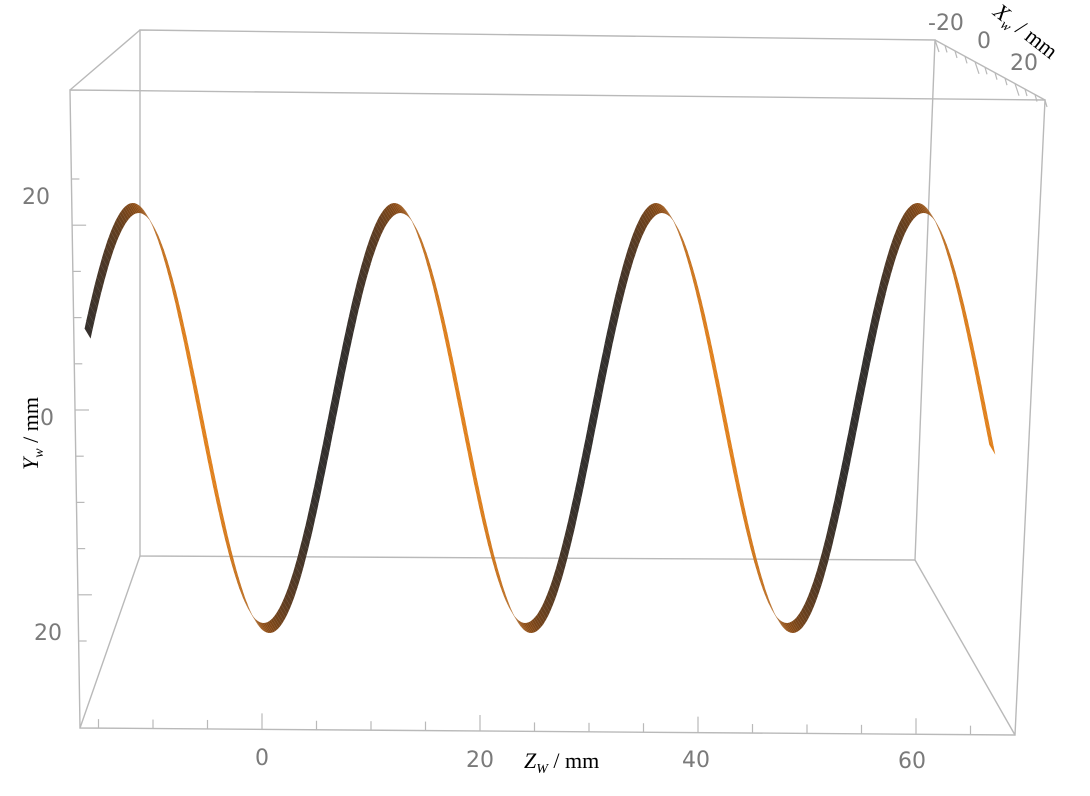  I want to click on z-tick-label: 40, so click(696, 760).